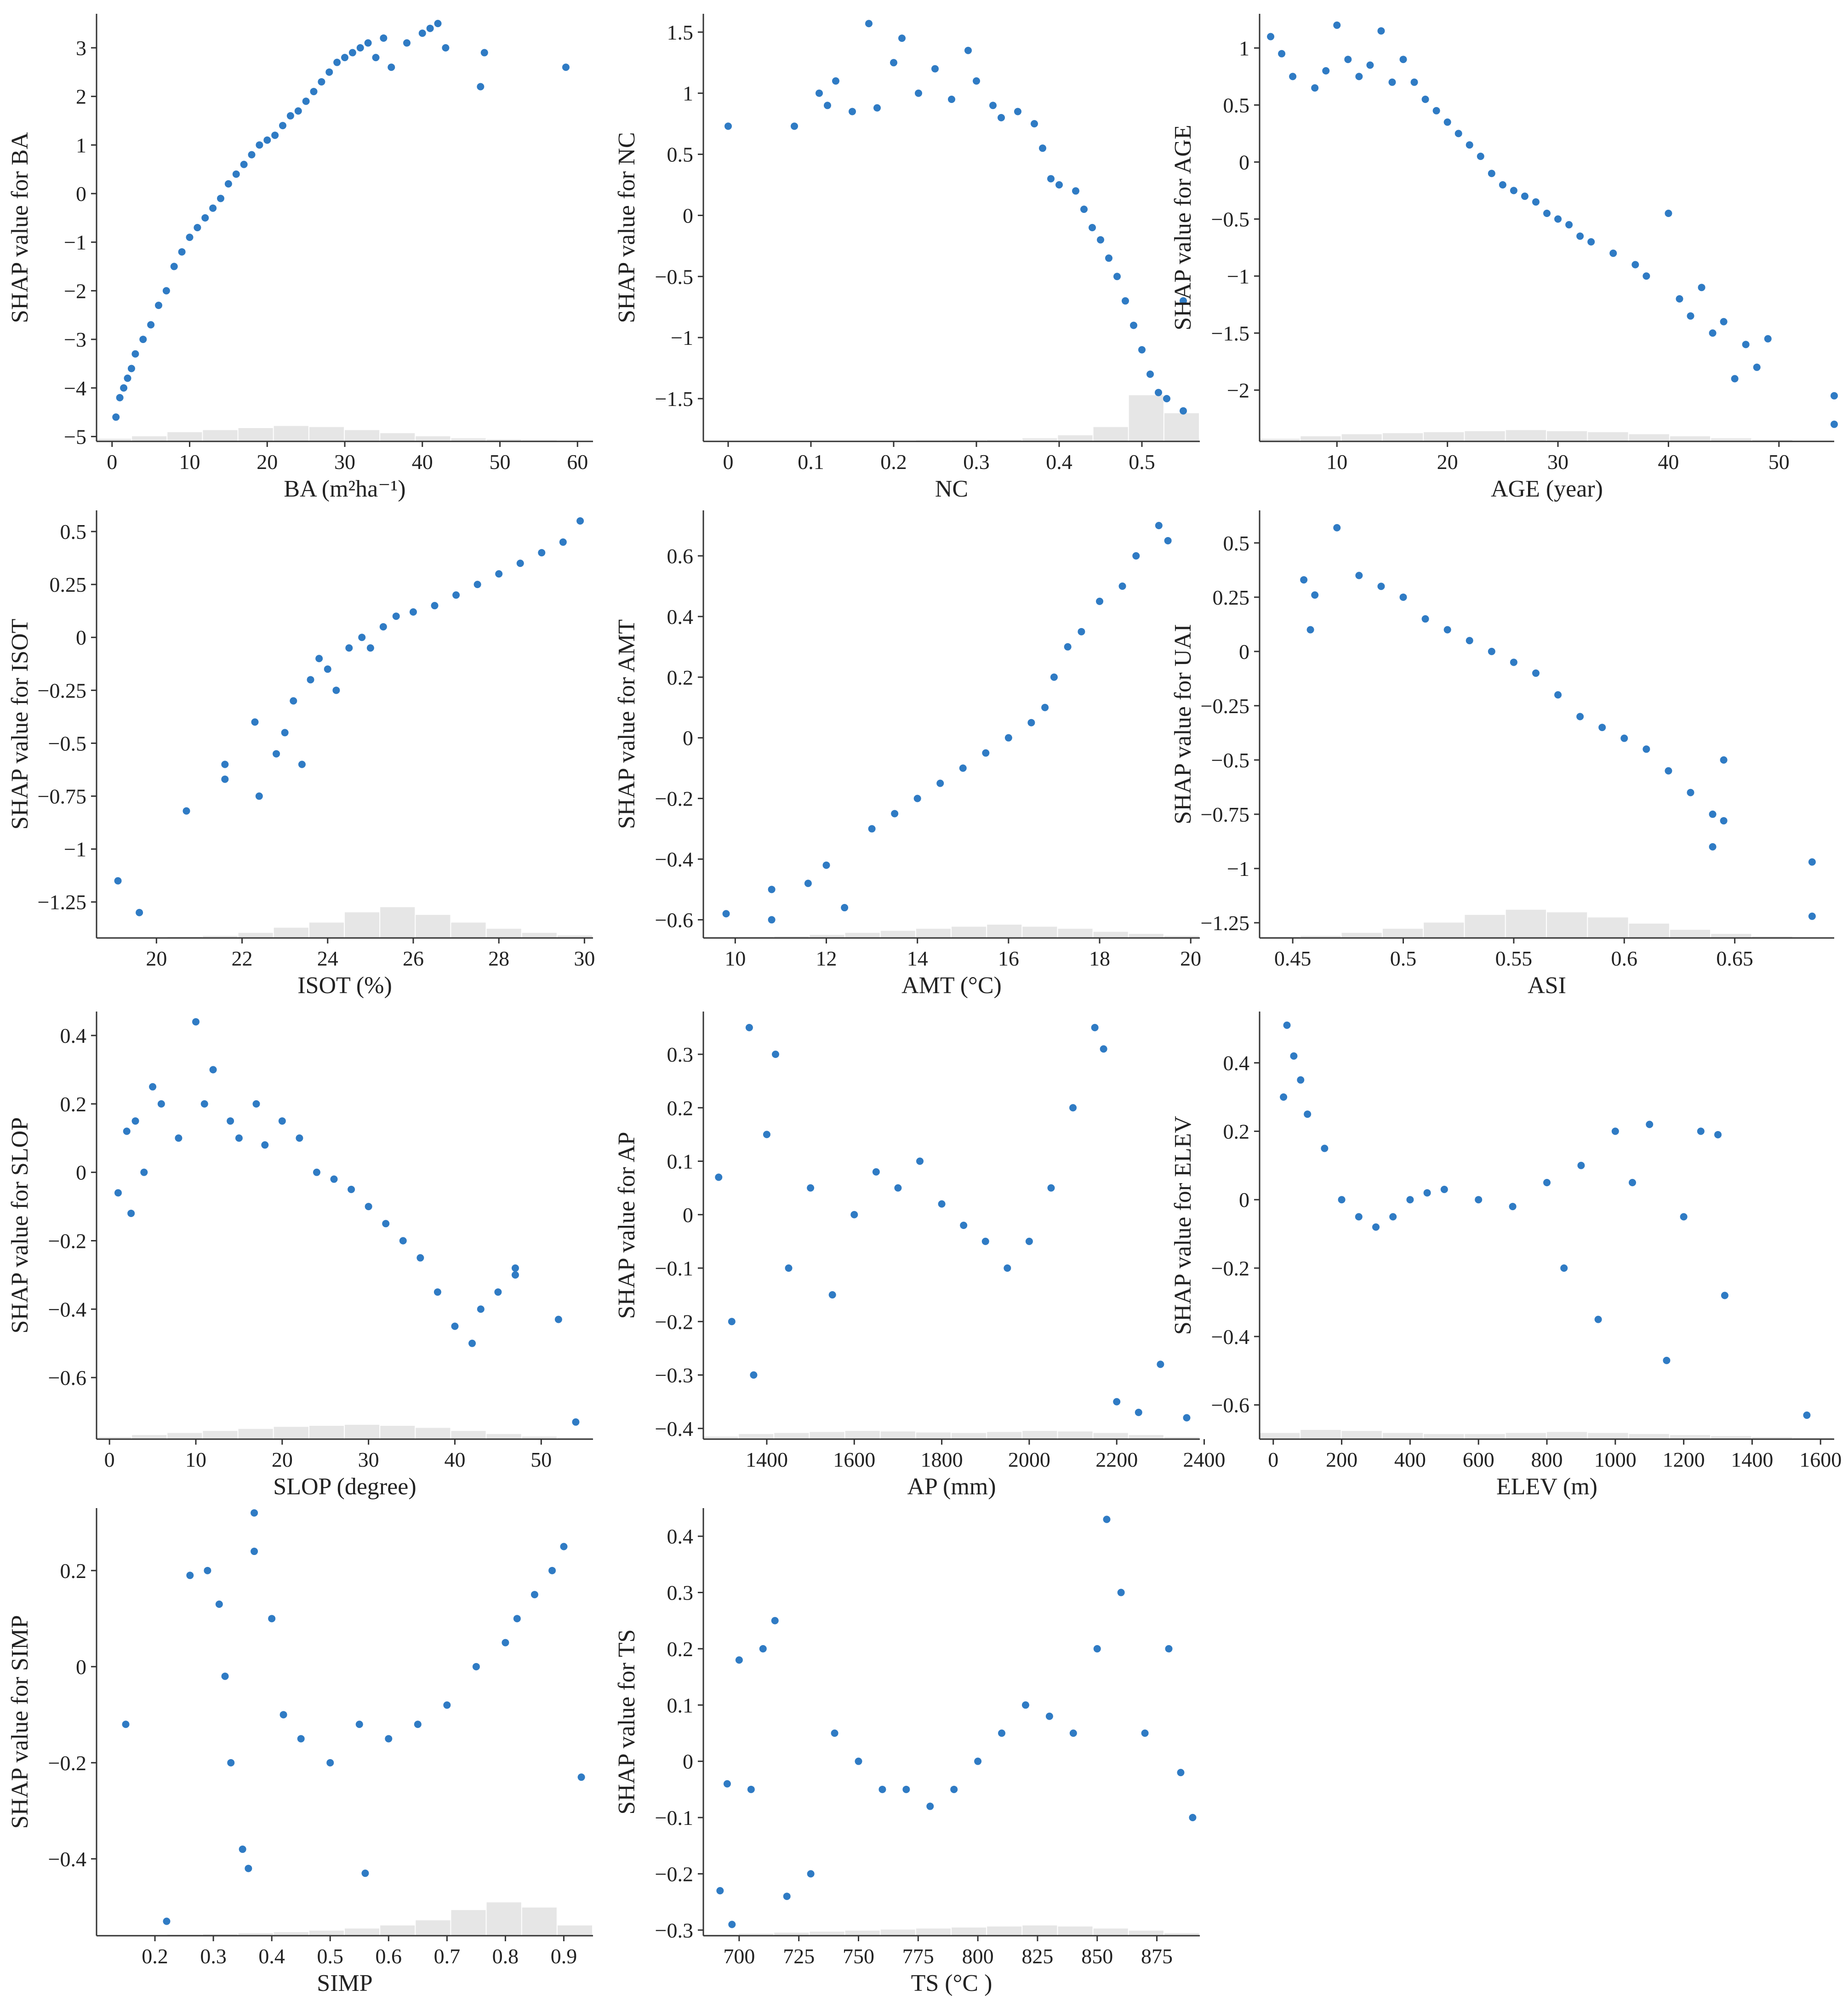 The width and height of the screenshot is (1848, 2001). Describe the element at coordinates (1230, 1337) in the screenshot. I see `y-tick-label: −0.4` at that location.